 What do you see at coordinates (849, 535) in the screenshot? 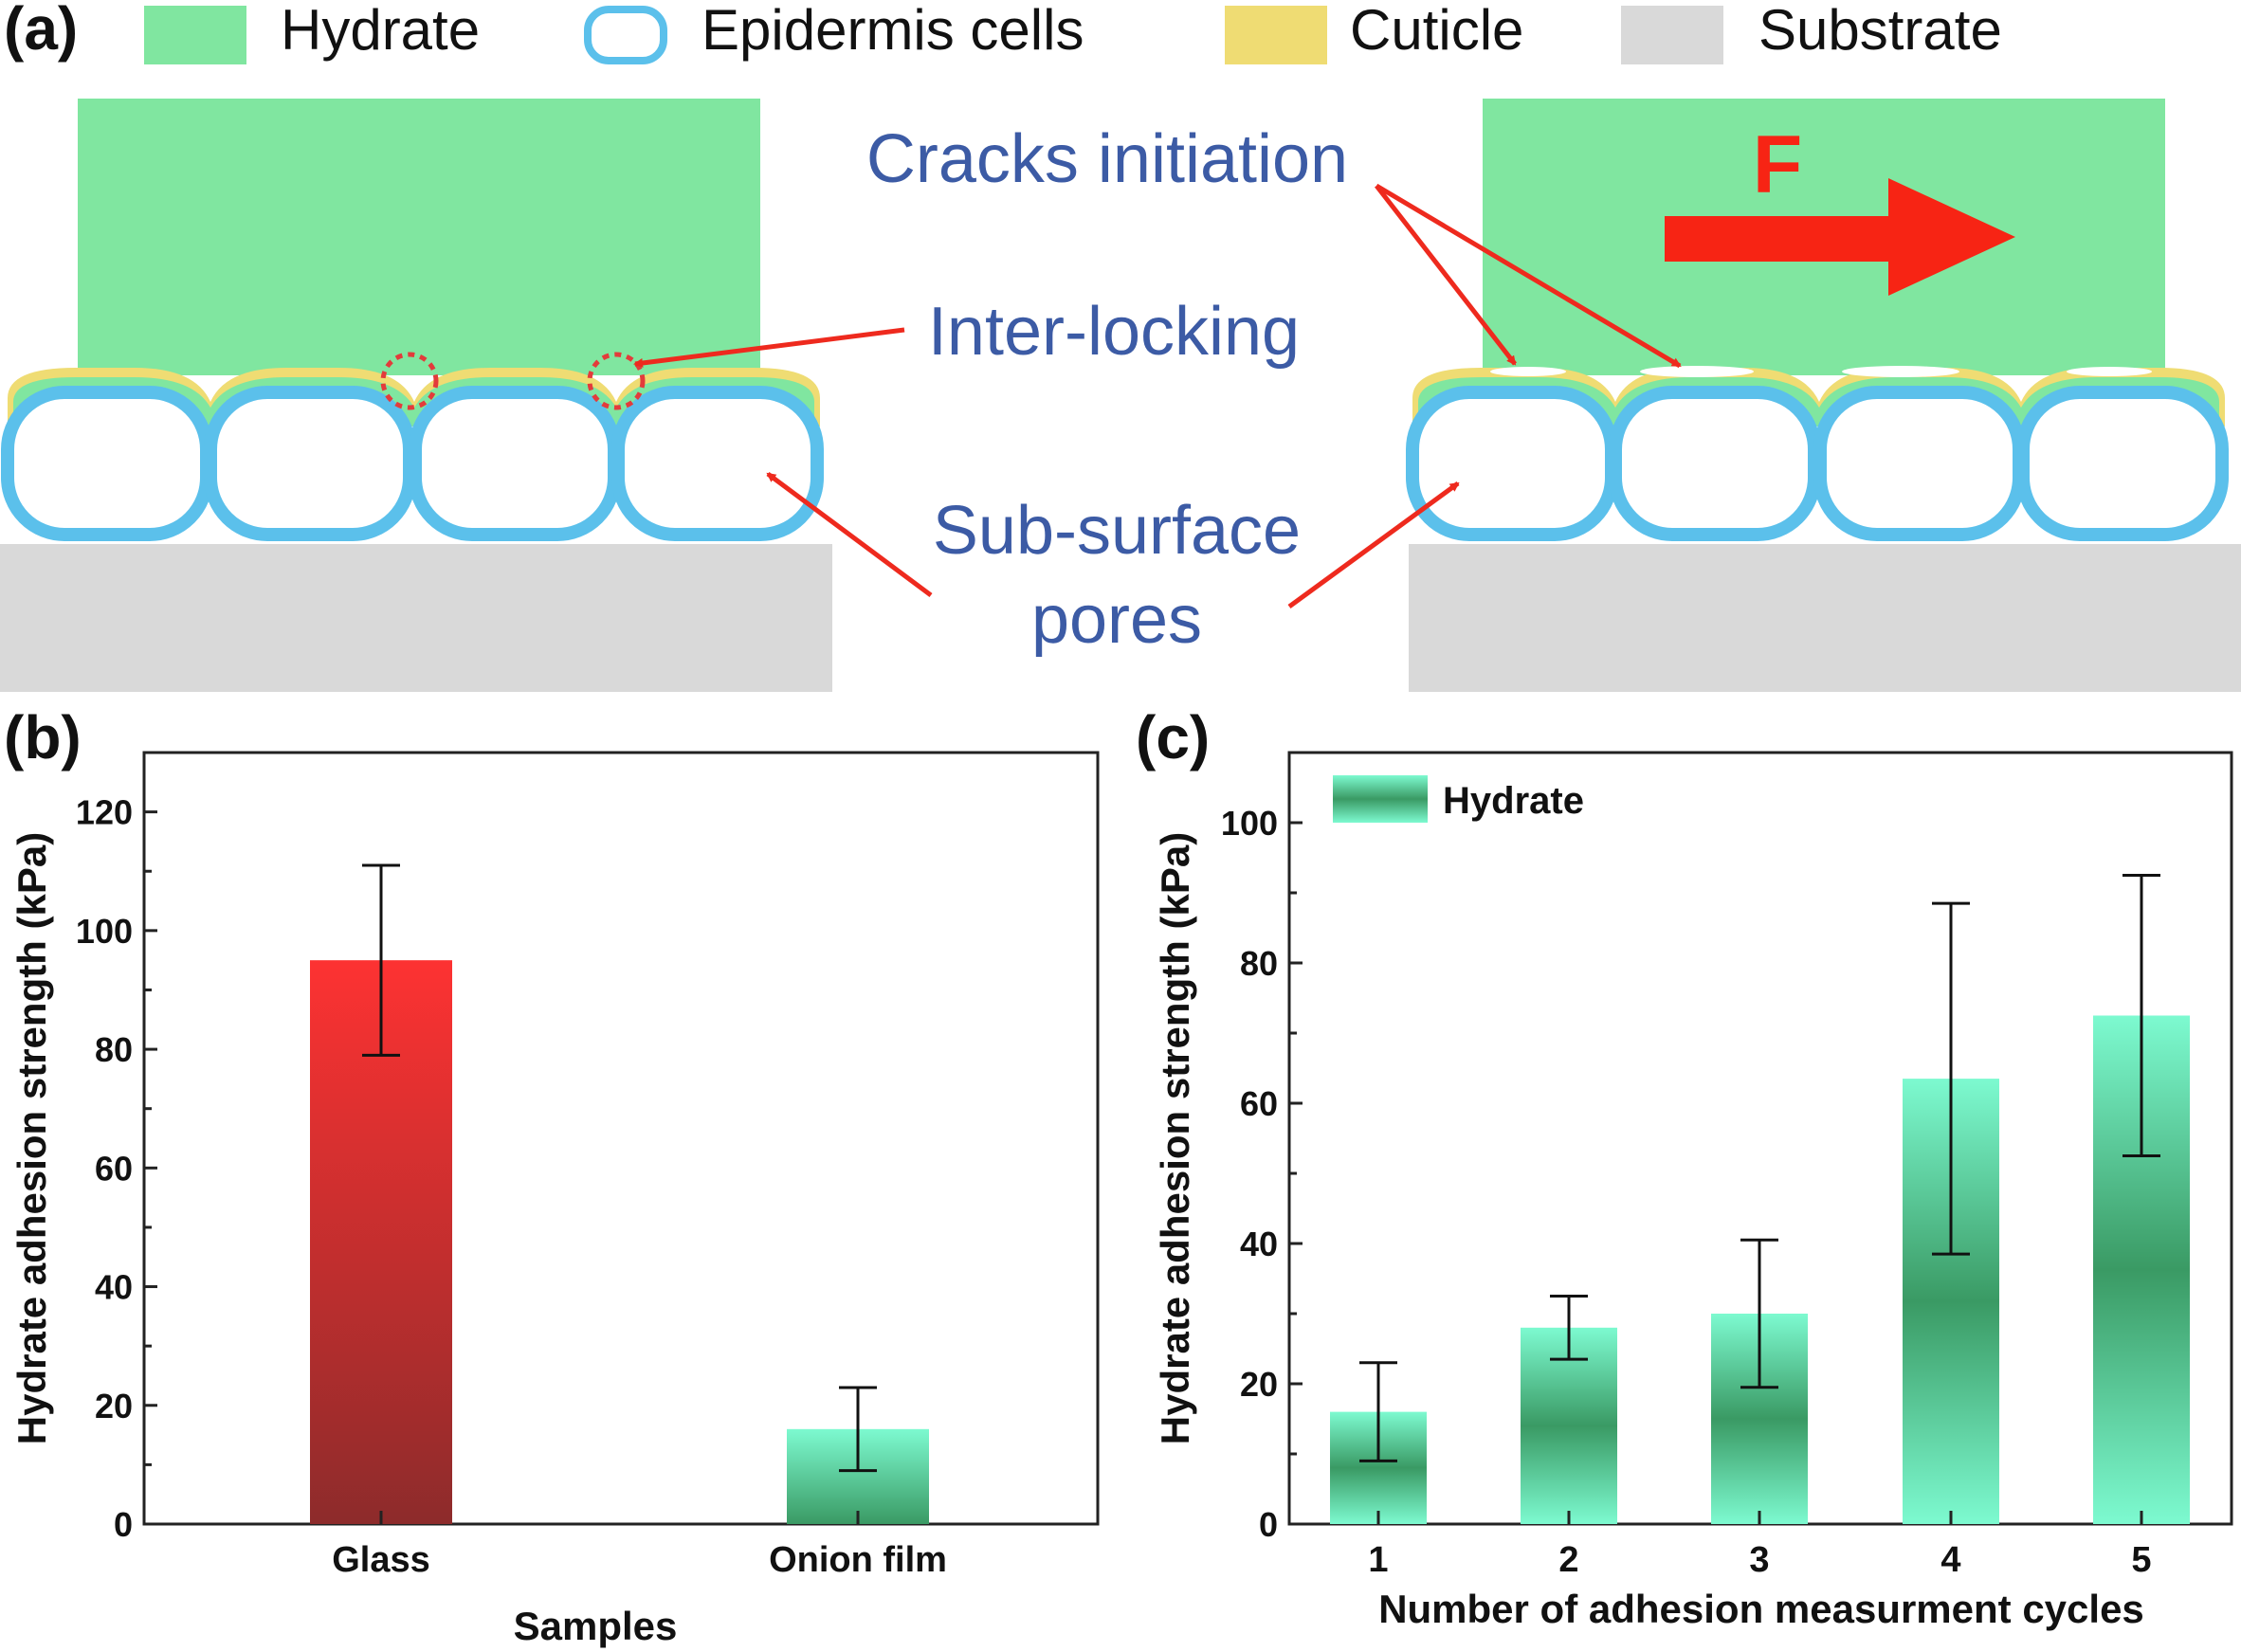
I see `arrow-pore-left` at bounding box center [849, 535].